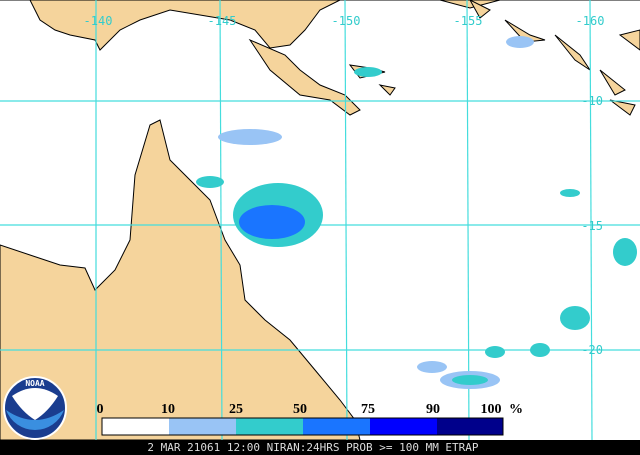 The height and width of the screenshot is (455, 640). Describe the element at coordinates (34, 383) in the screenshot. I see `logo-text: NOAA` at that location.